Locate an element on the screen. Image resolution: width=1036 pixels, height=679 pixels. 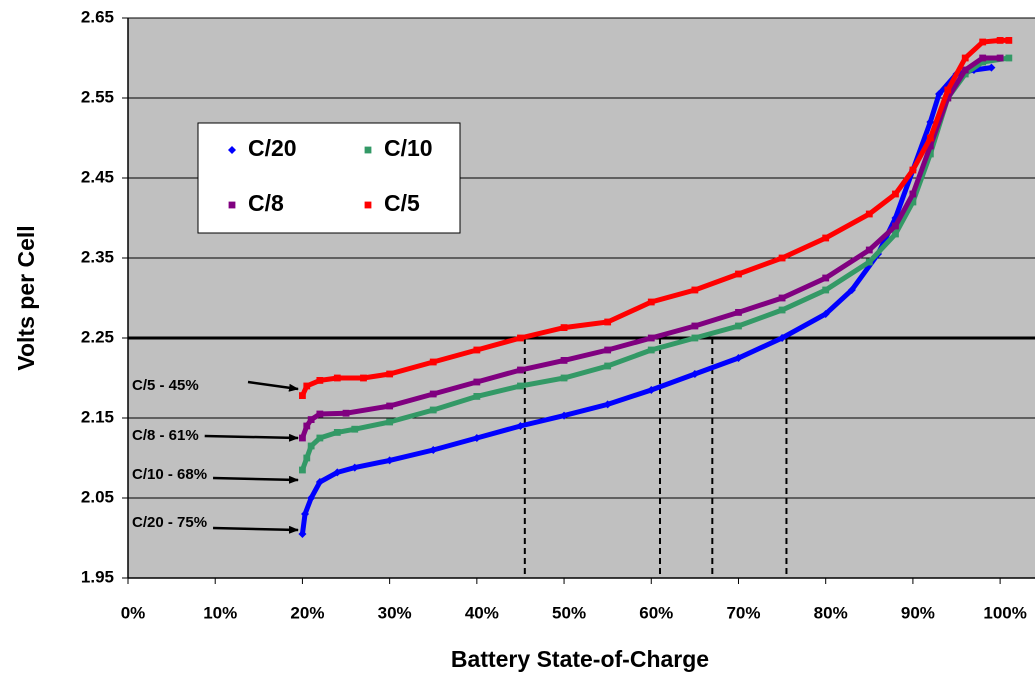
x-axis-label: Battery State-of-Charge is located at coordinates (580, 659).